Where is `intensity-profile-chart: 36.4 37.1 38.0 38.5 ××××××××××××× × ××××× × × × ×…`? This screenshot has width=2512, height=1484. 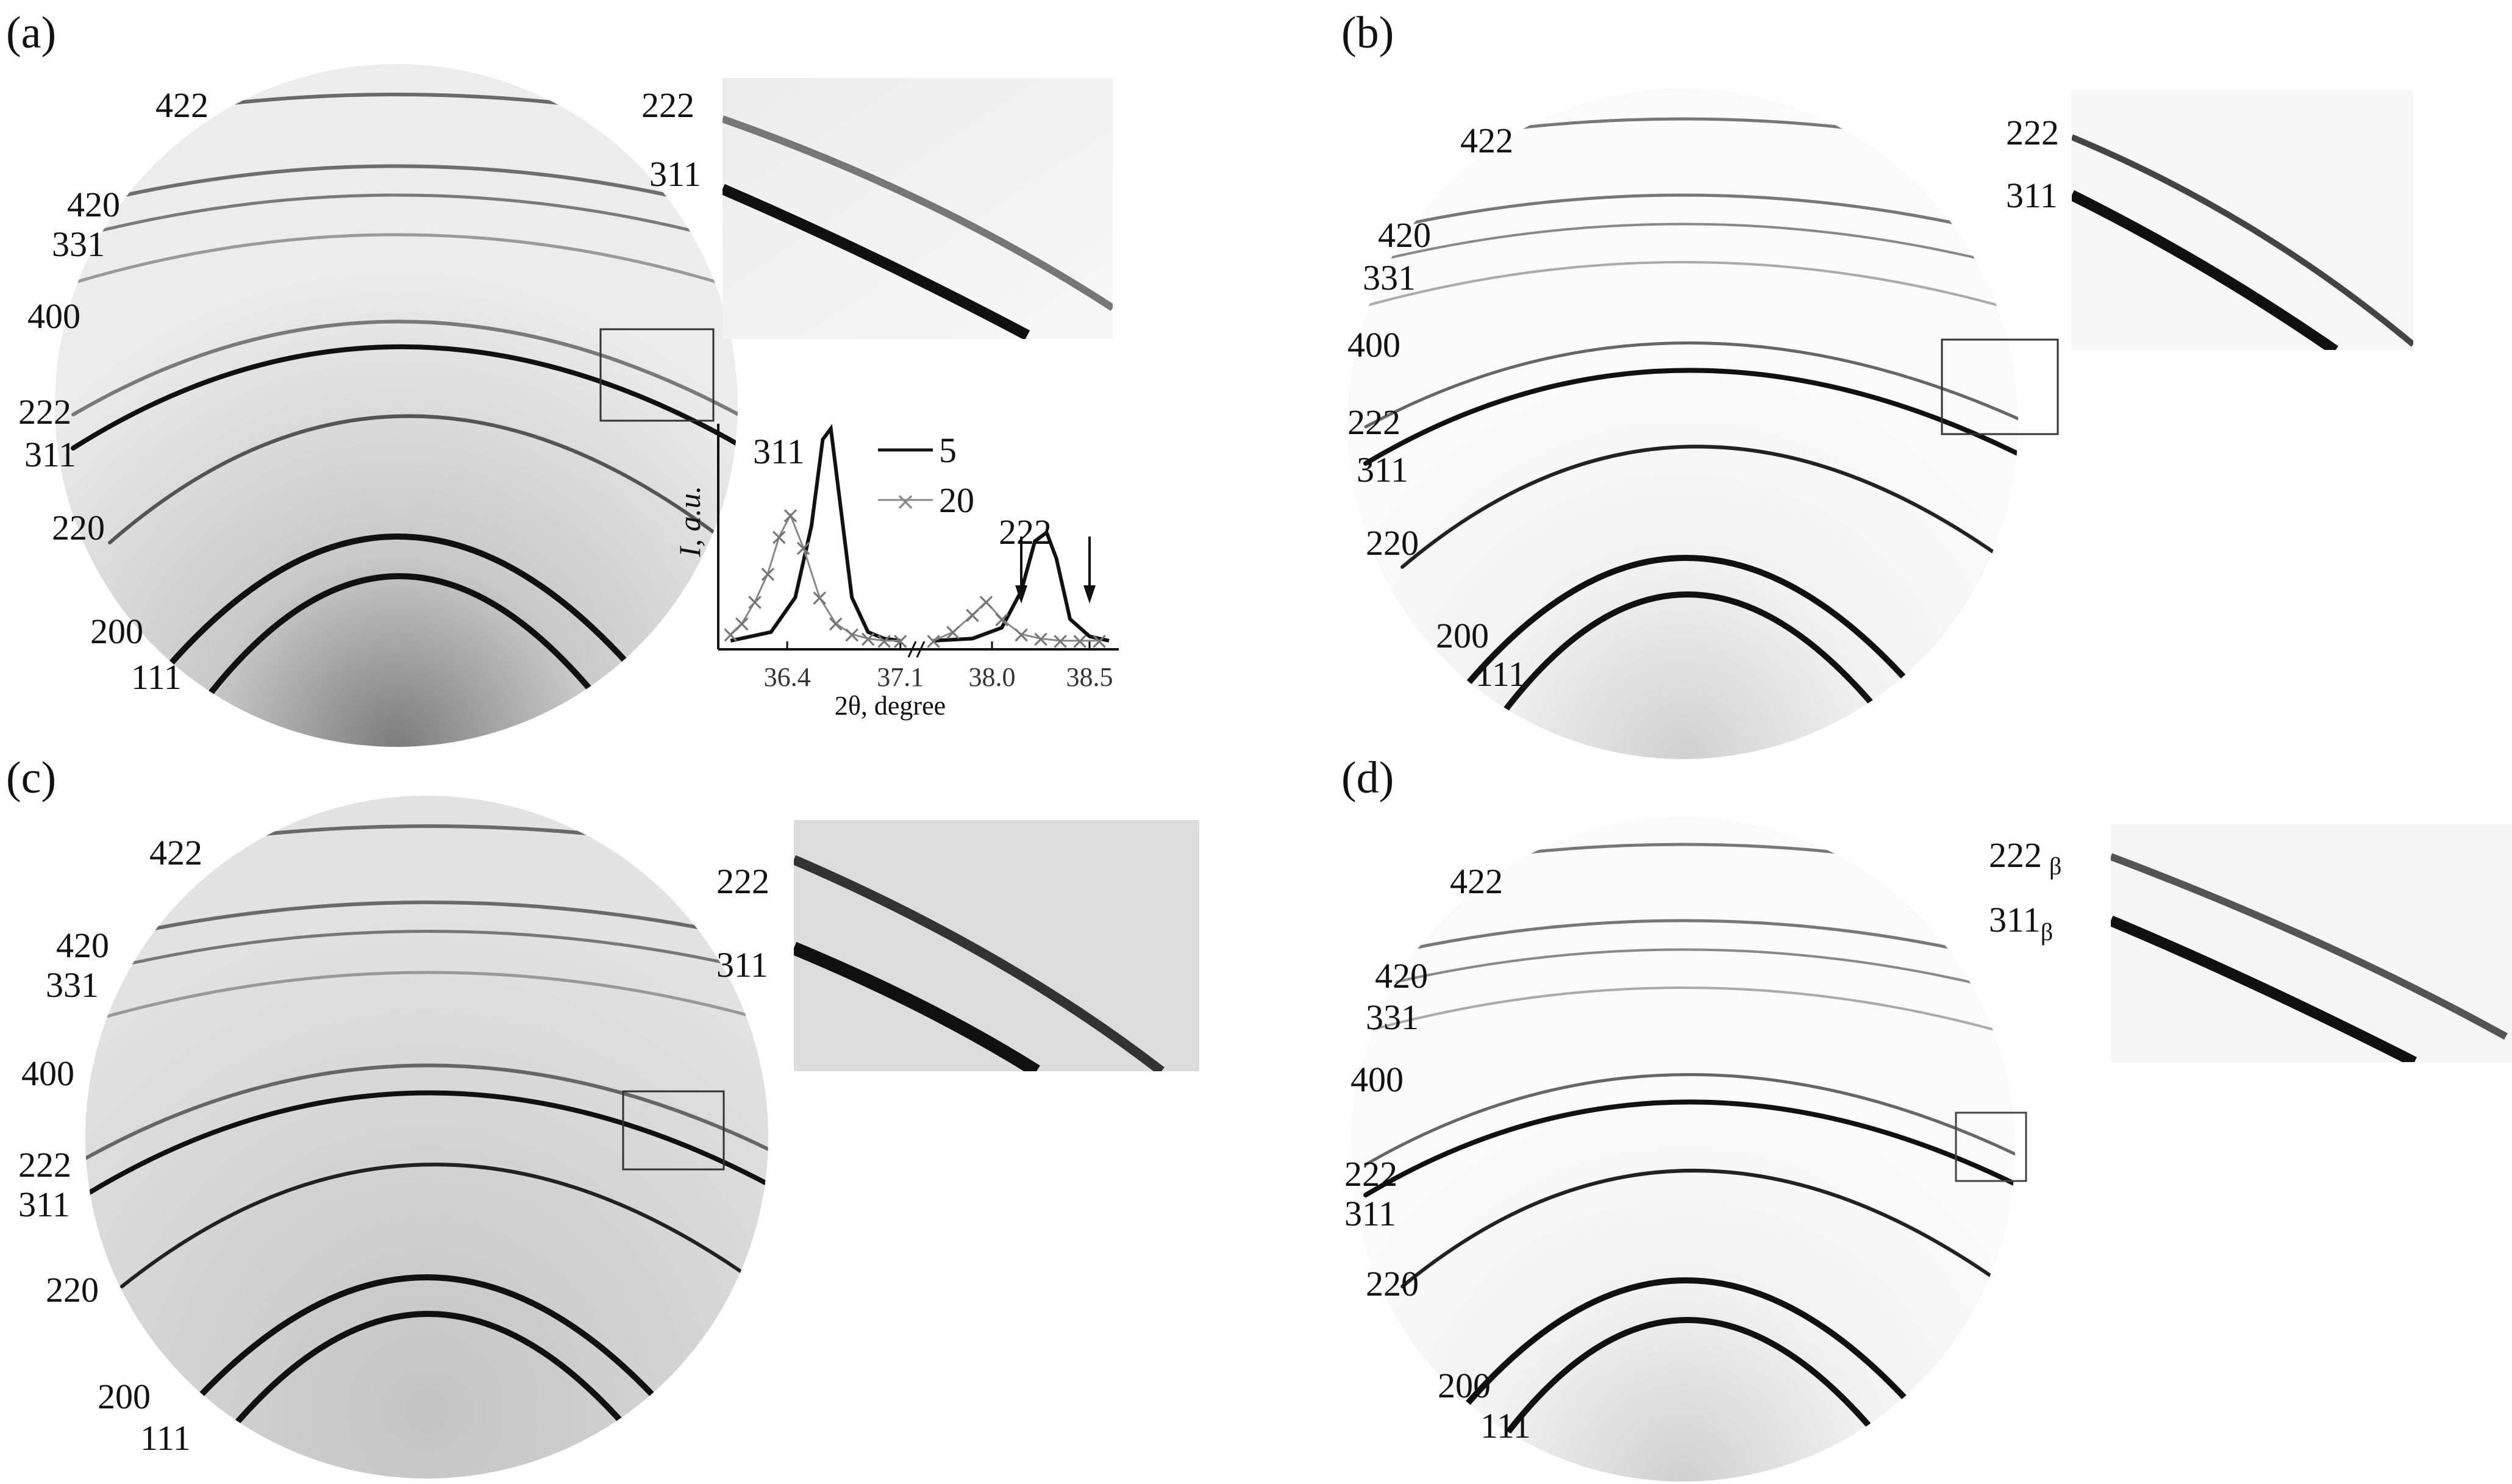 intensity-profile-chart: 36.4 37.1 38.0 38.5 ××××××××××××× × ××××× × × × ×… is located at coordinates (896, 572).